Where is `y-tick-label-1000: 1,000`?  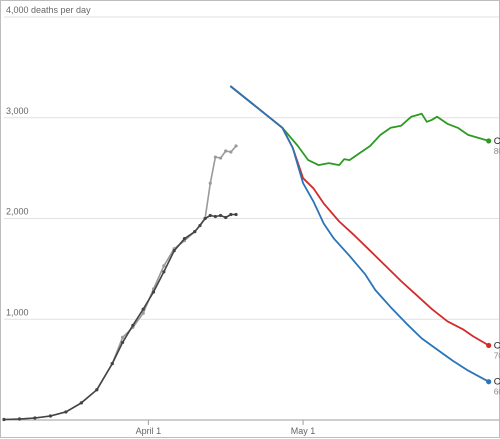 y-tick-label-1000: 1,000 is located at coordinates (17, 312).